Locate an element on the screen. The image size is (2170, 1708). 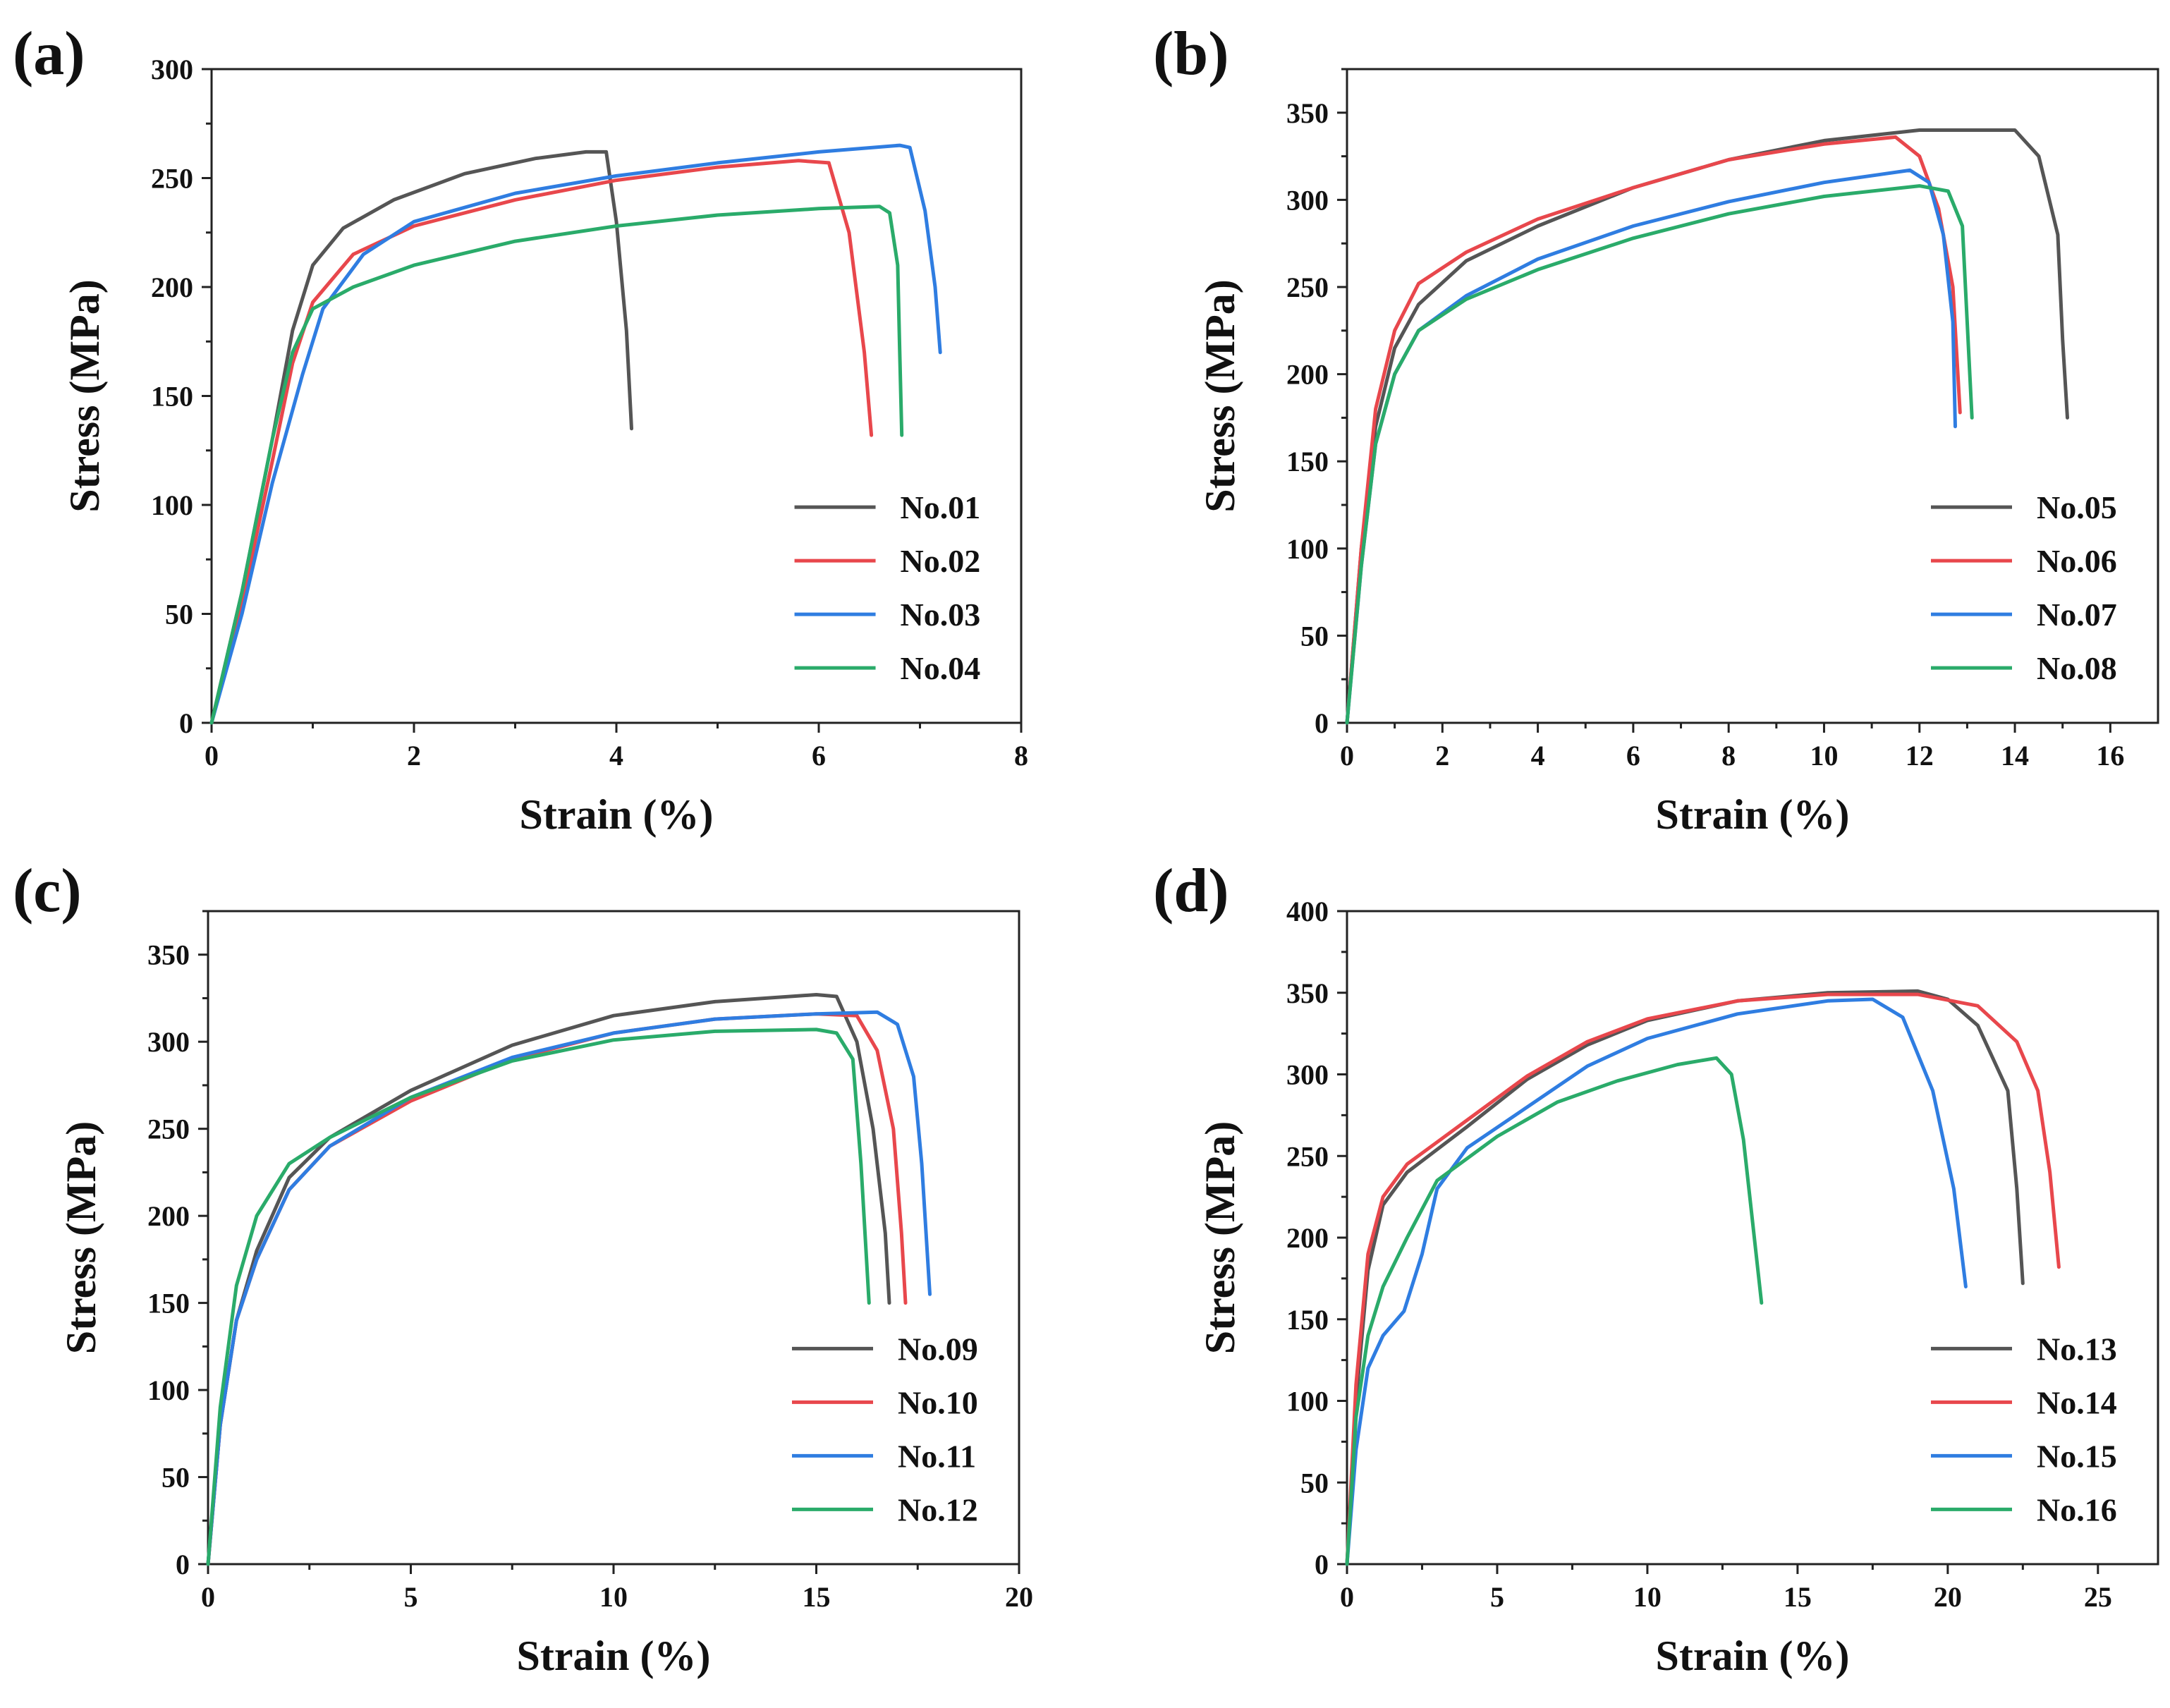
plot-frame is located at coordinates (1752, 396).